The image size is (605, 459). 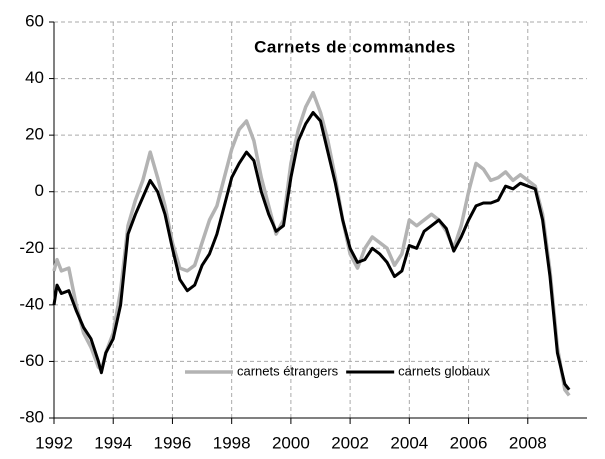 I want to click on legend-label: carnets étrangers, so click(x=288, y=370).